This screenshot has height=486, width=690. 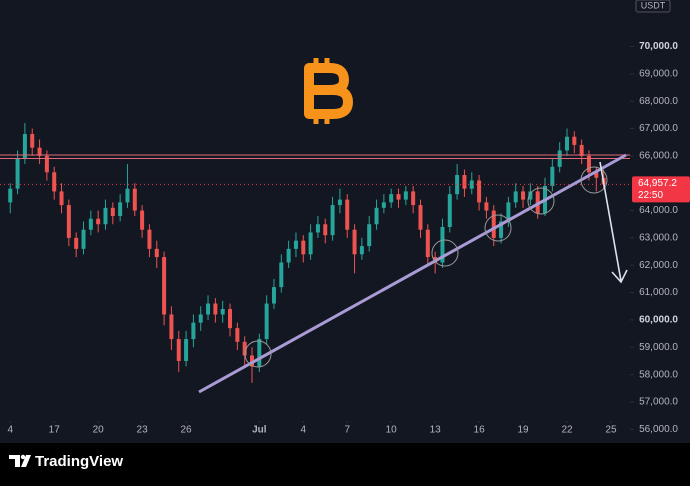 What do you see at coordinates (321, 91) in the screenshot?
I see `bitcoin-bars` at bounding box center [321, 91].